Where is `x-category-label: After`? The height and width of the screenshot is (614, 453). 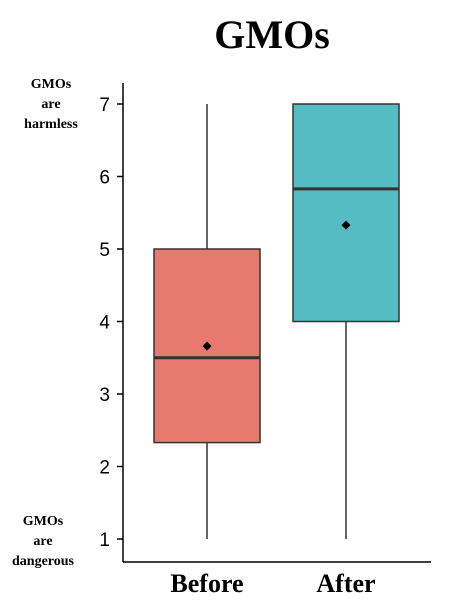
x-category-label: After is located at coordinates (345, 583).